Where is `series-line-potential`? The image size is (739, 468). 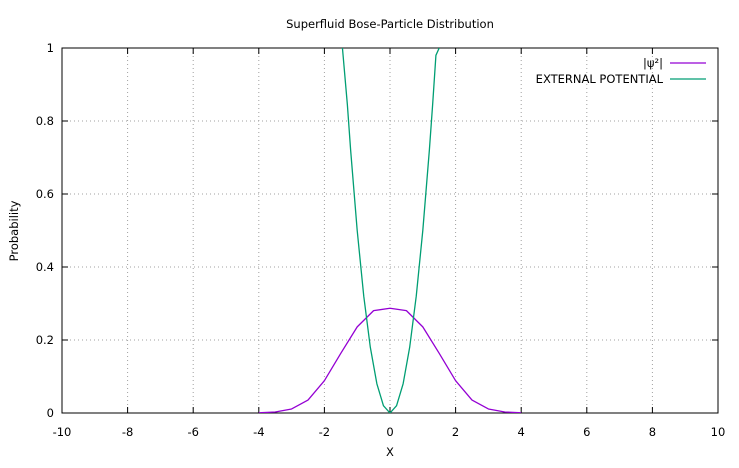
series-line-potential is located at coordinates (390, 230).